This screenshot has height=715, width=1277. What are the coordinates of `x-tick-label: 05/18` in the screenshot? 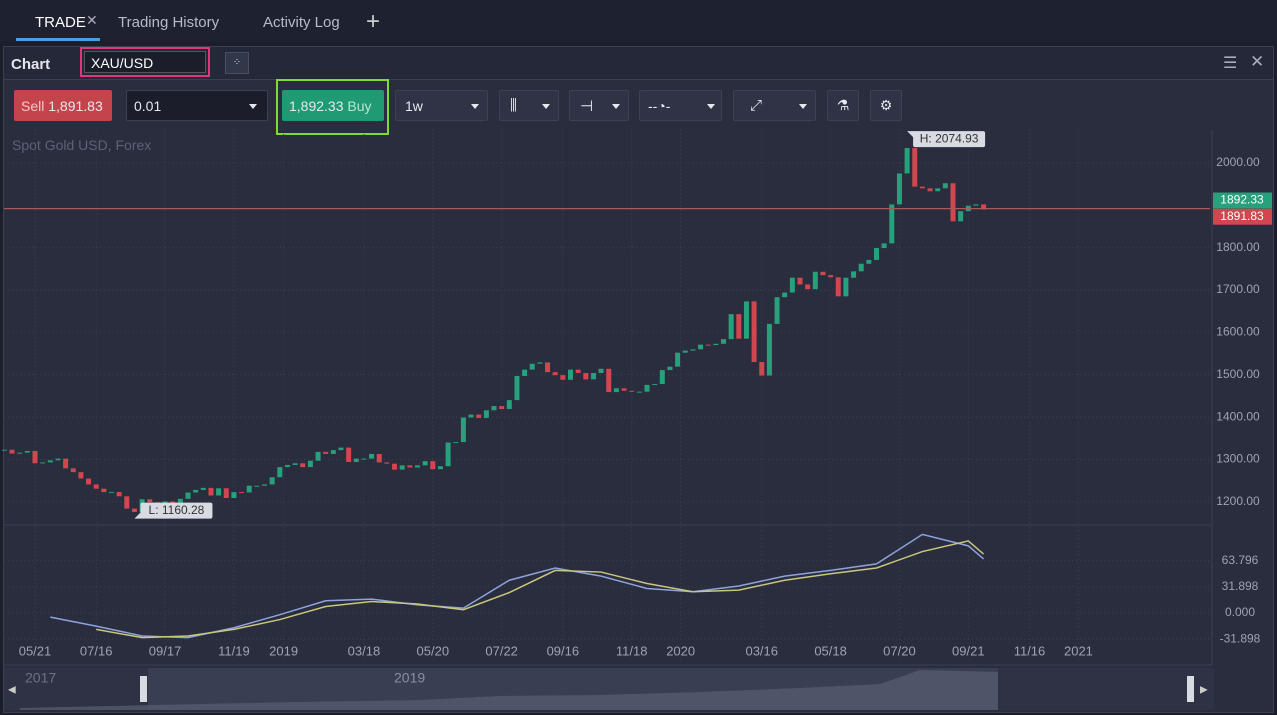 It's located at (830, 650).